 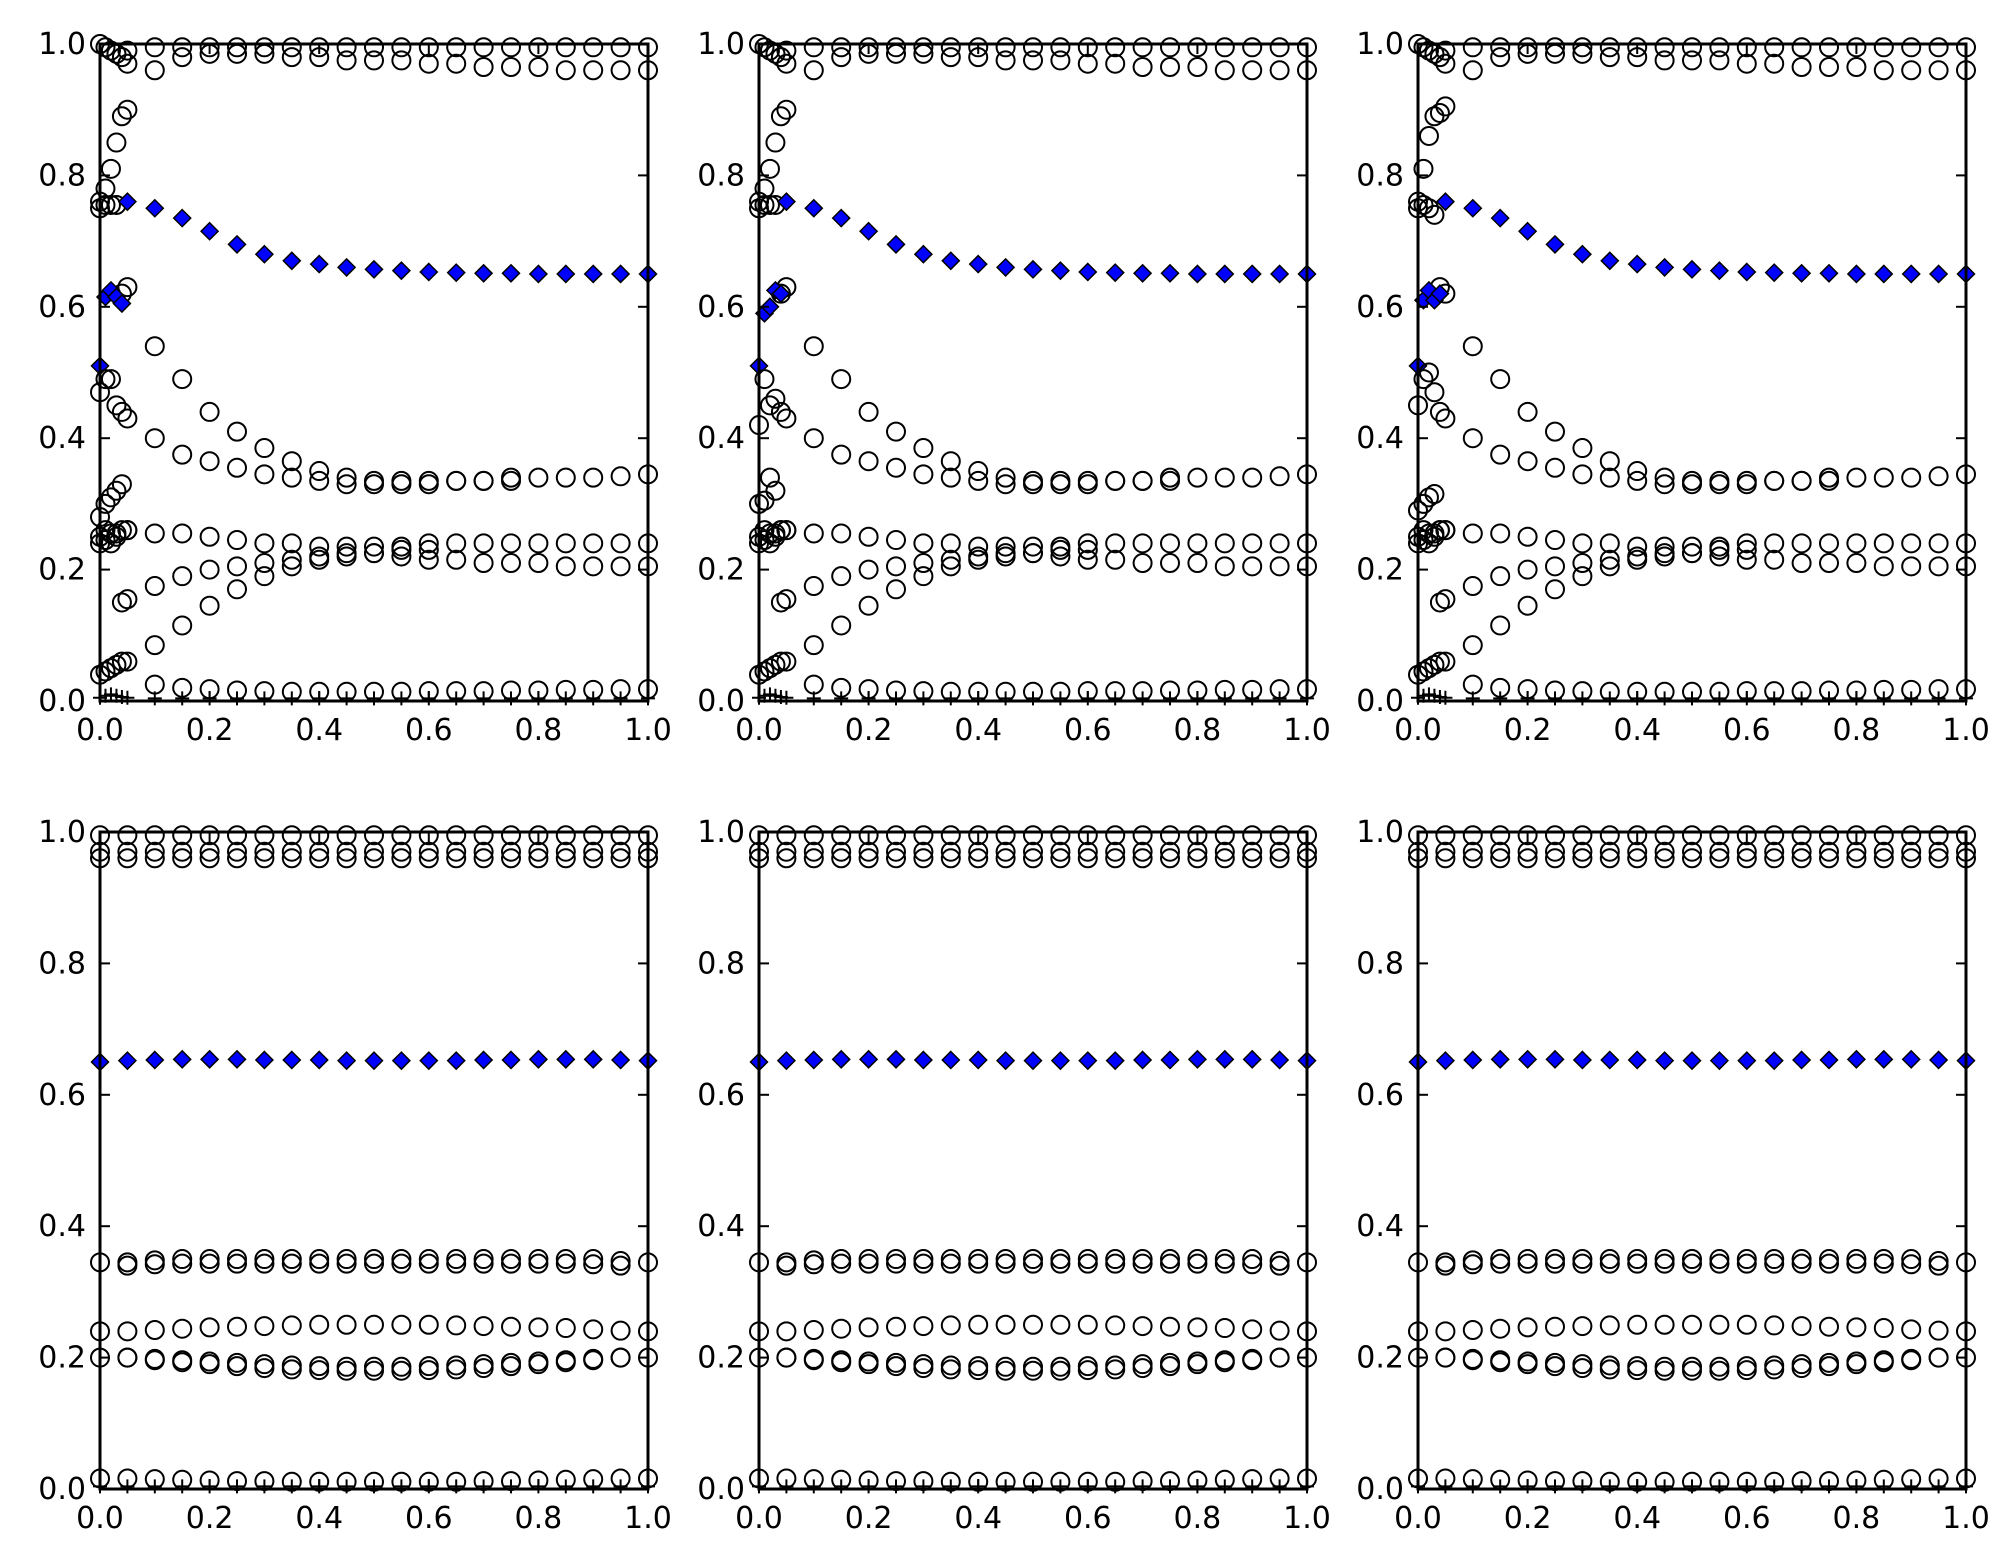 I want to click on plot-area, so click(x=1692, y=1160).